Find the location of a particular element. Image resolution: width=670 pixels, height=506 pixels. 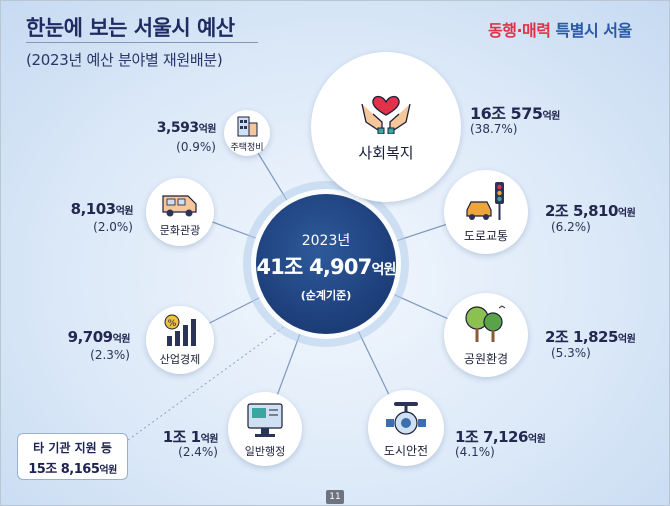

monitor-icon is located at coordinates (265, 420).